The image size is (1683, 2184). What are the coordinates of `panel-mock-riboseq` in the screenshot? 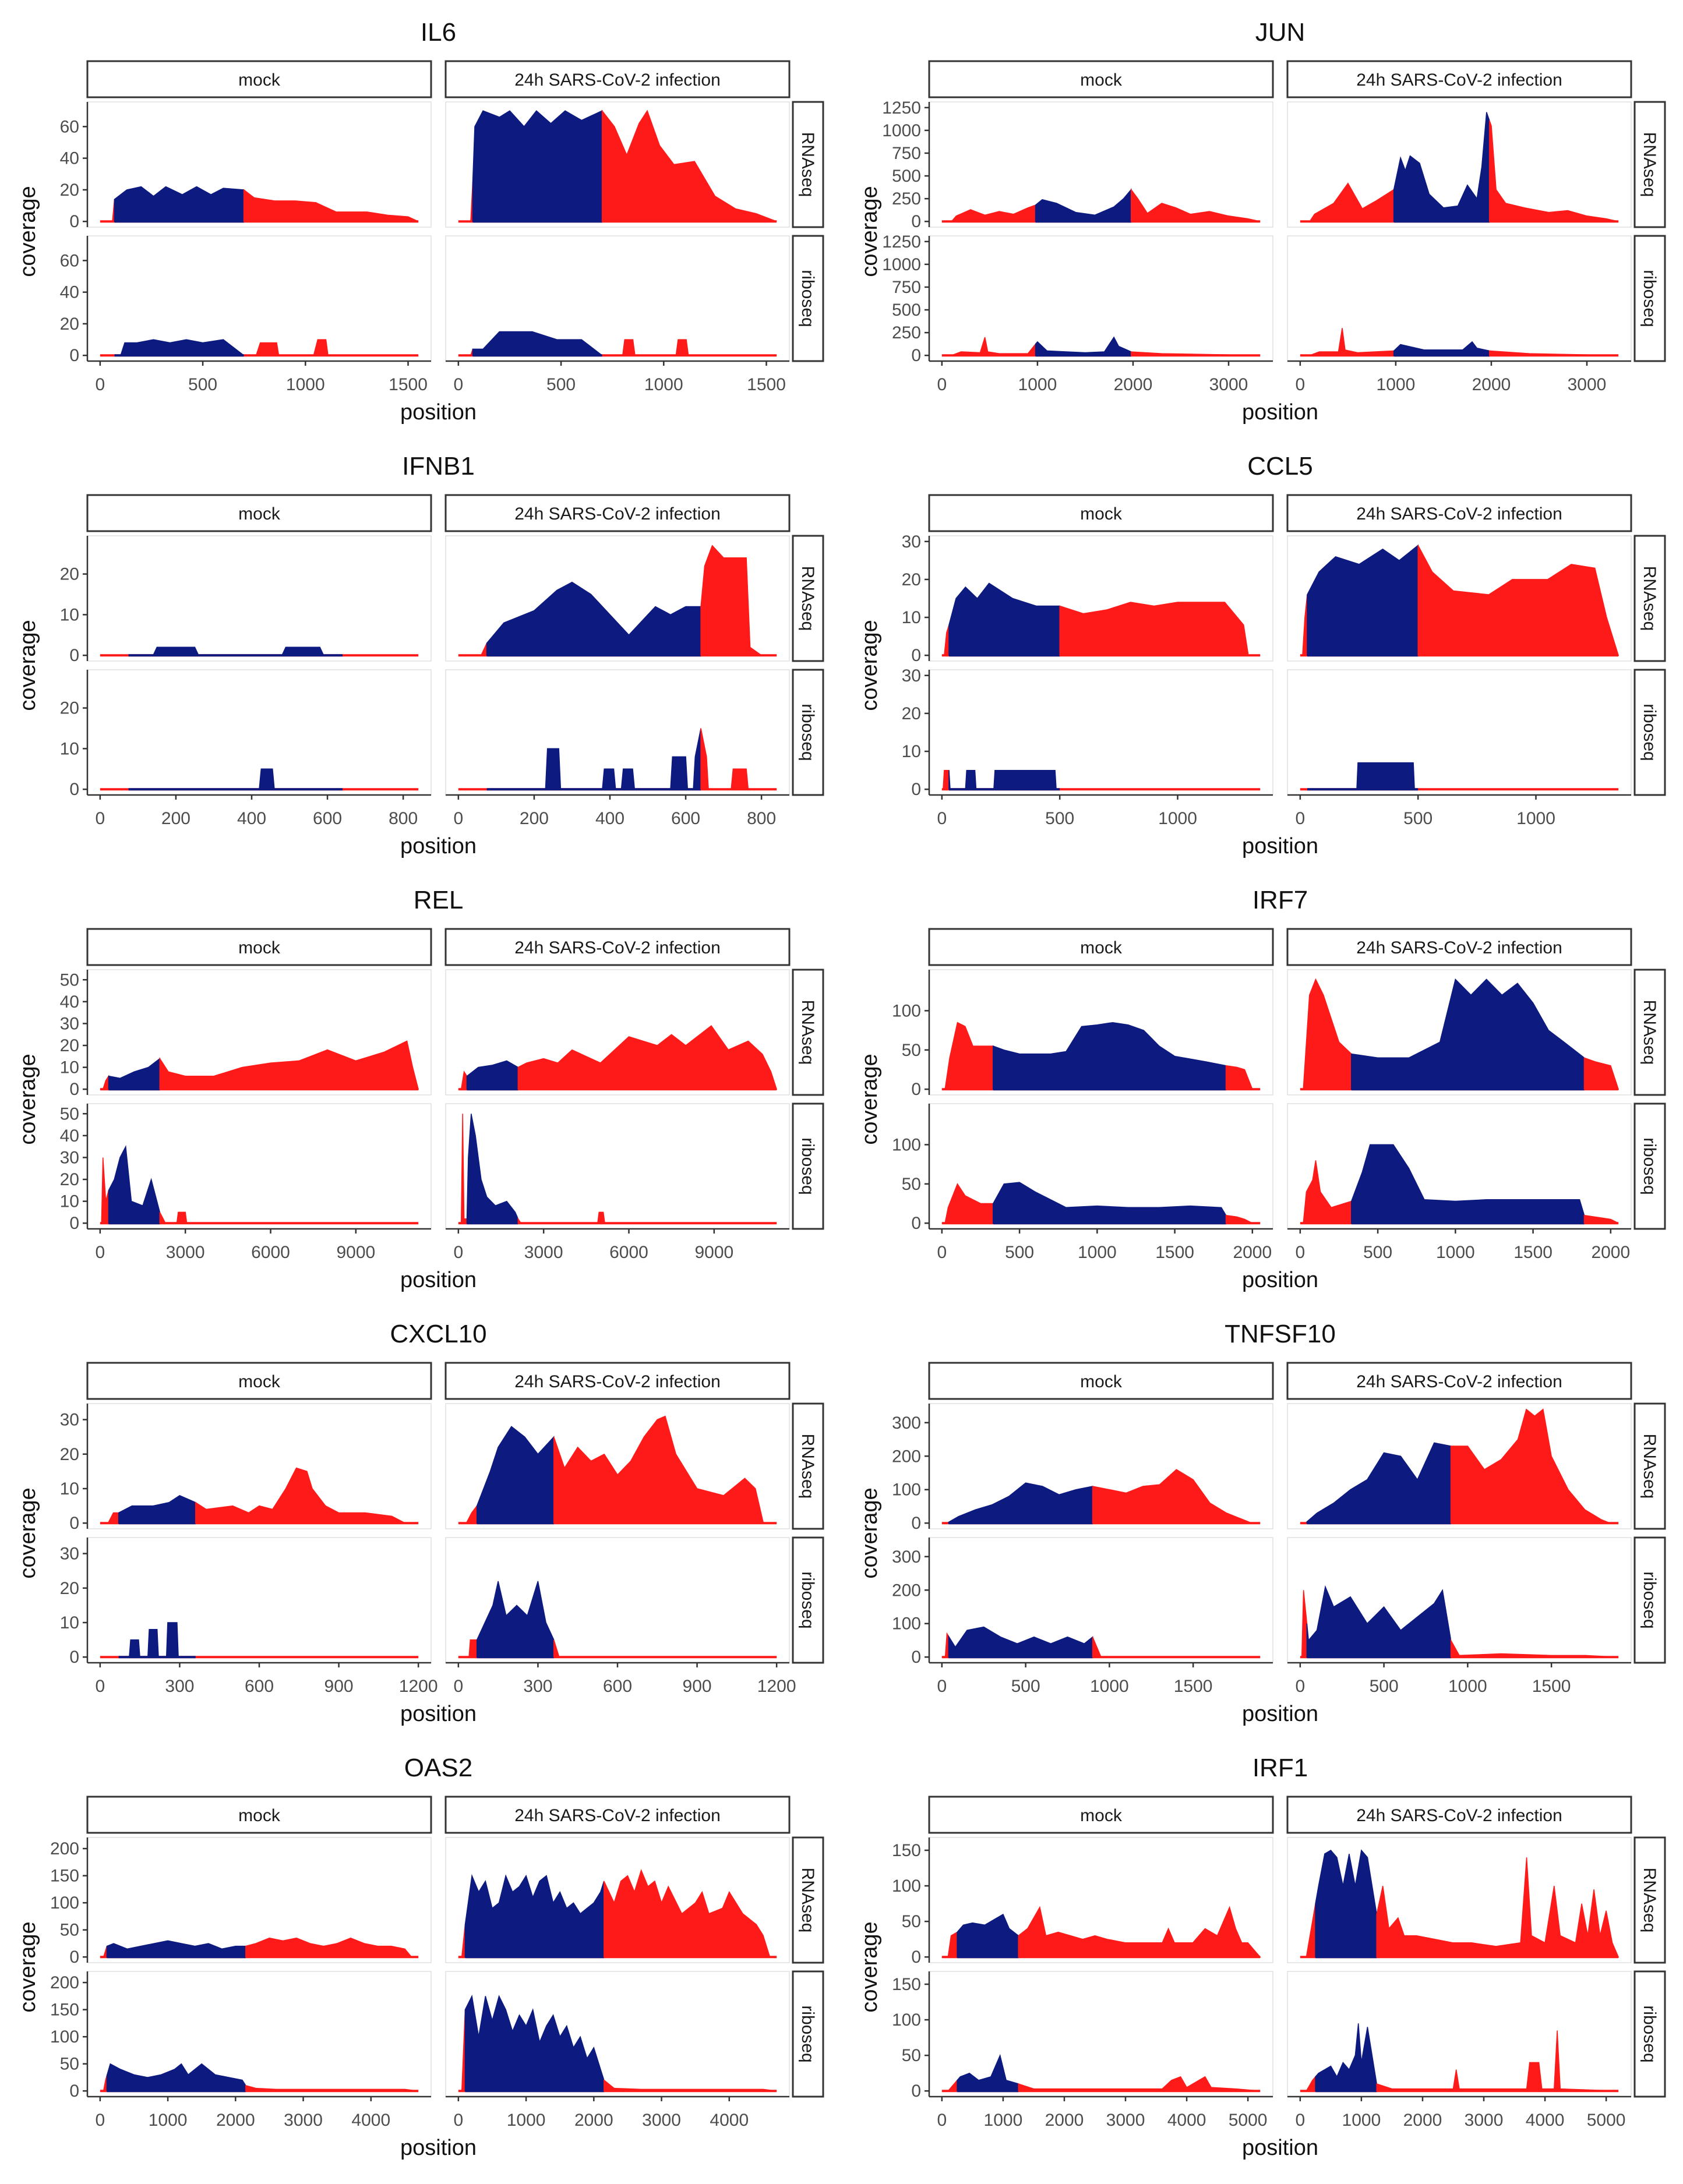 It's located at (1101, 2034).